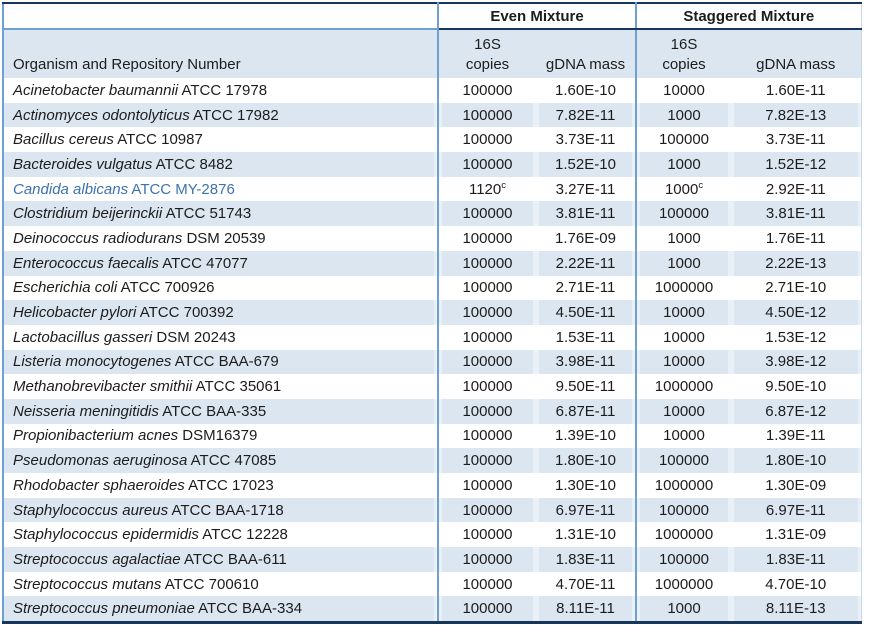  I want to click on cell-value: 2.22E-11, so click(585, 263).